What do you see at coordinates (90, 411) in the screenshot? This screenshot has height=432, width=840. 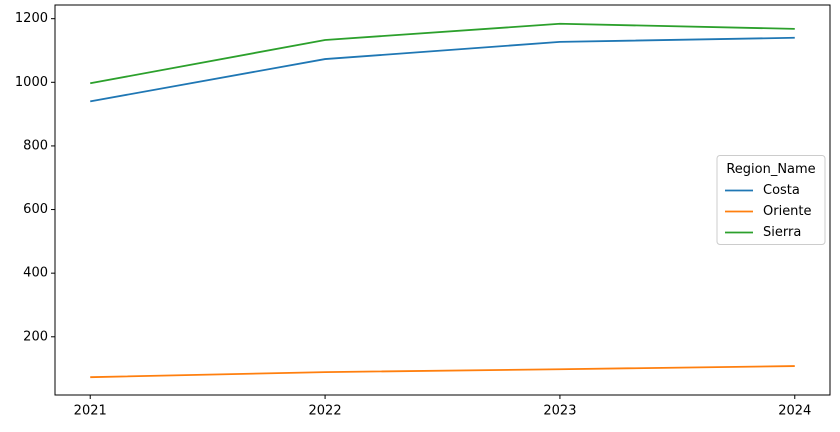 I see `x-tick-label: 2021` at bounding box center [90, 411].